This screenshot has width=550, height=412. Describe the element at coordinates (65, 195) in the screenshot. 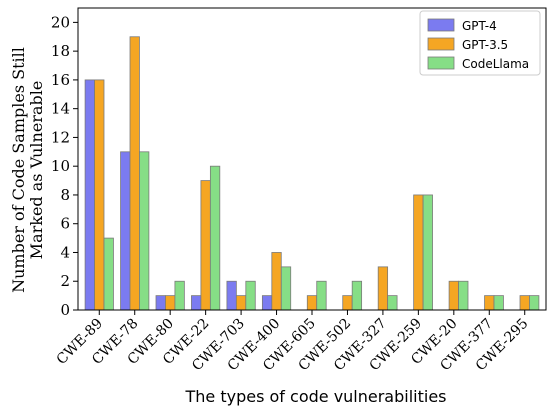

I see `y-tick-label: 8` at that location.